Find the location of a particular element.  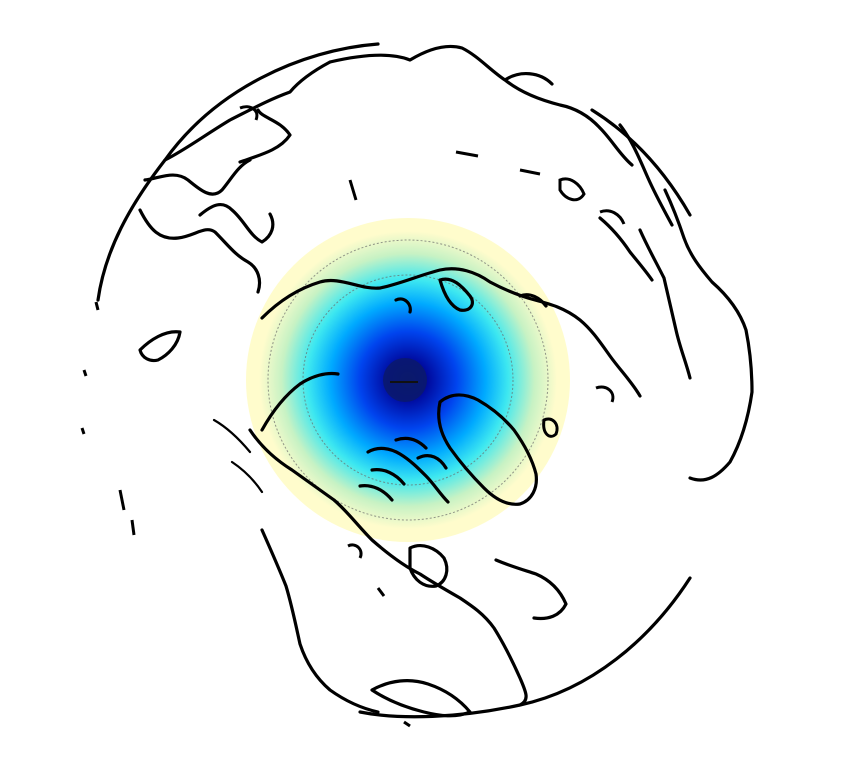

coast-east-asia is located at coordinates (708, 335).